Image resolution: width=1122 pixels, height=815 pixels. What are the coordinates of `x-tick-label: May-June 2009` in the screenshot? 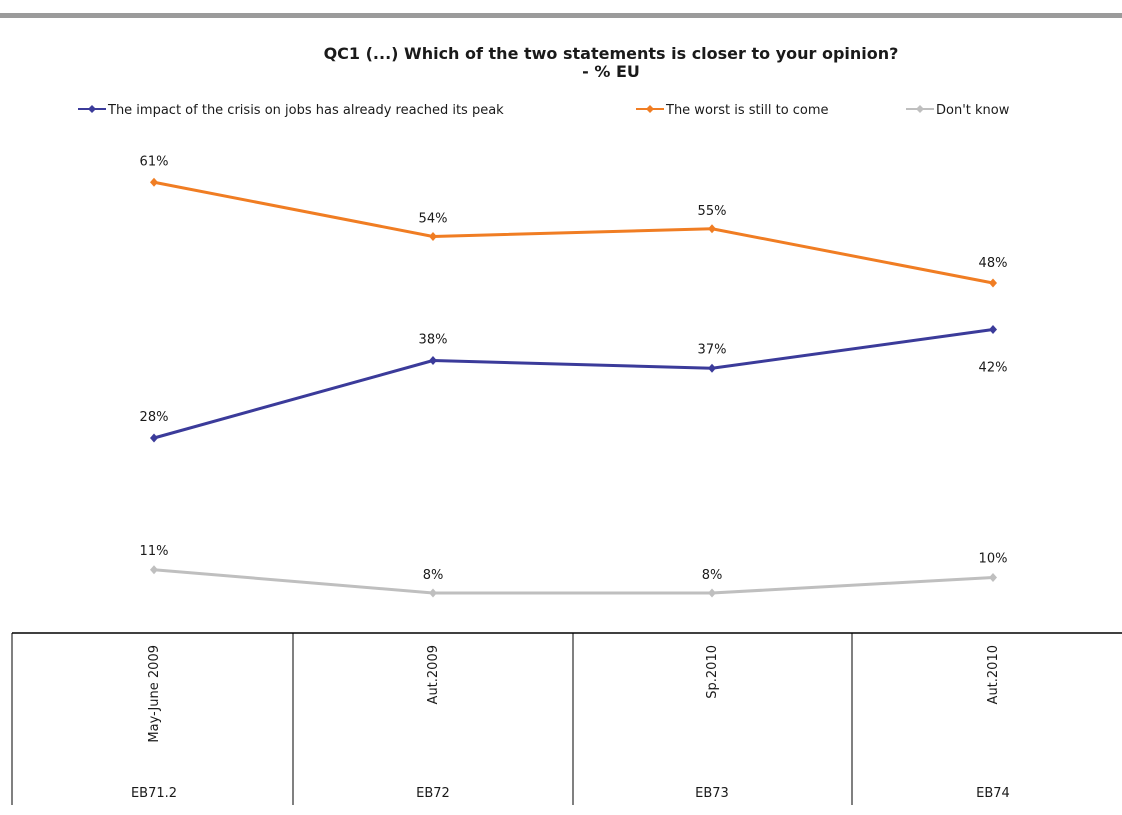 It's located at (154, 694).